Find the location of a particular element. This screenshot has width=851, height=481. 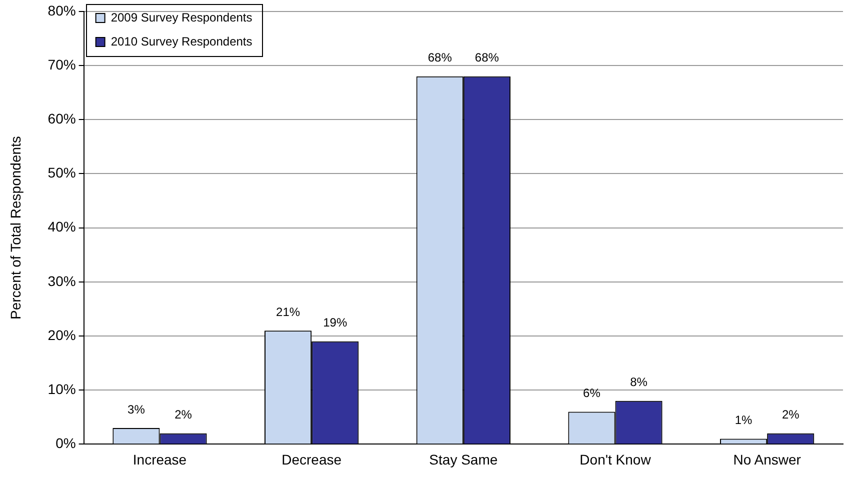

data-label: 19% is located at coordinates (335, 323).